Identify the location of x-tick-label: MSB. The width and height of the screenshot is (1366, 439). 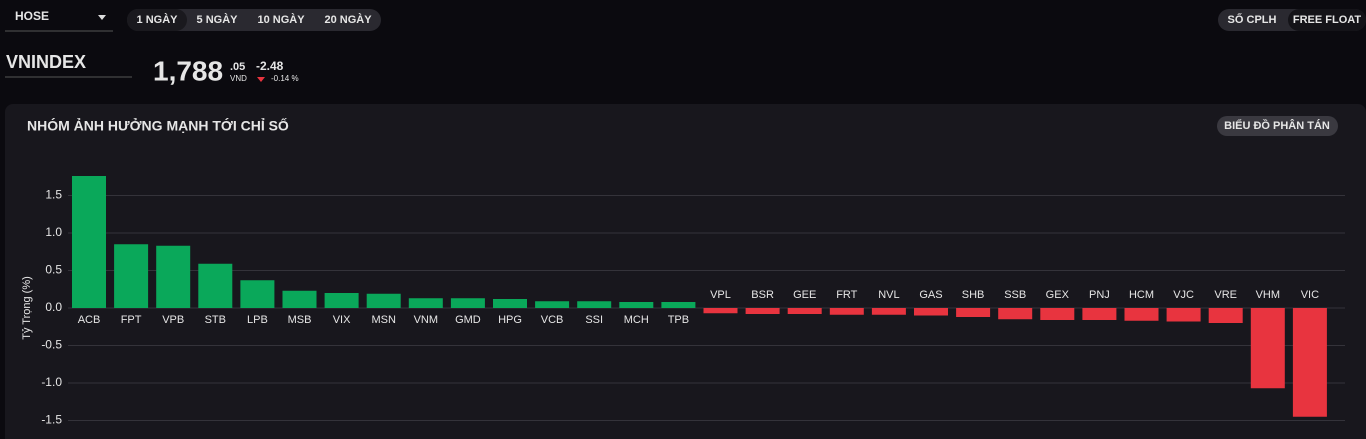
(300, 320).